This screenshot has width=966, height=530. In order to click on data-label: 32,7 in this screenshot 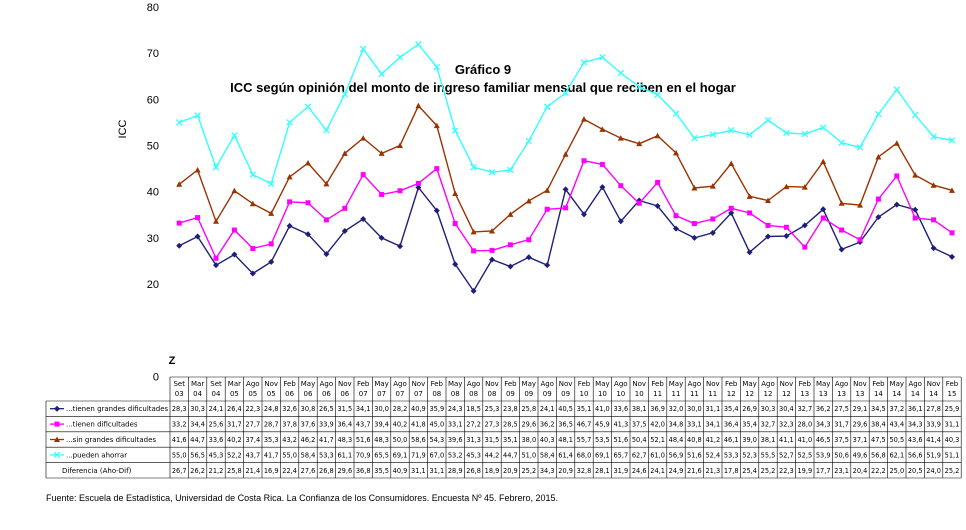, I will do `click(768, 425)`.